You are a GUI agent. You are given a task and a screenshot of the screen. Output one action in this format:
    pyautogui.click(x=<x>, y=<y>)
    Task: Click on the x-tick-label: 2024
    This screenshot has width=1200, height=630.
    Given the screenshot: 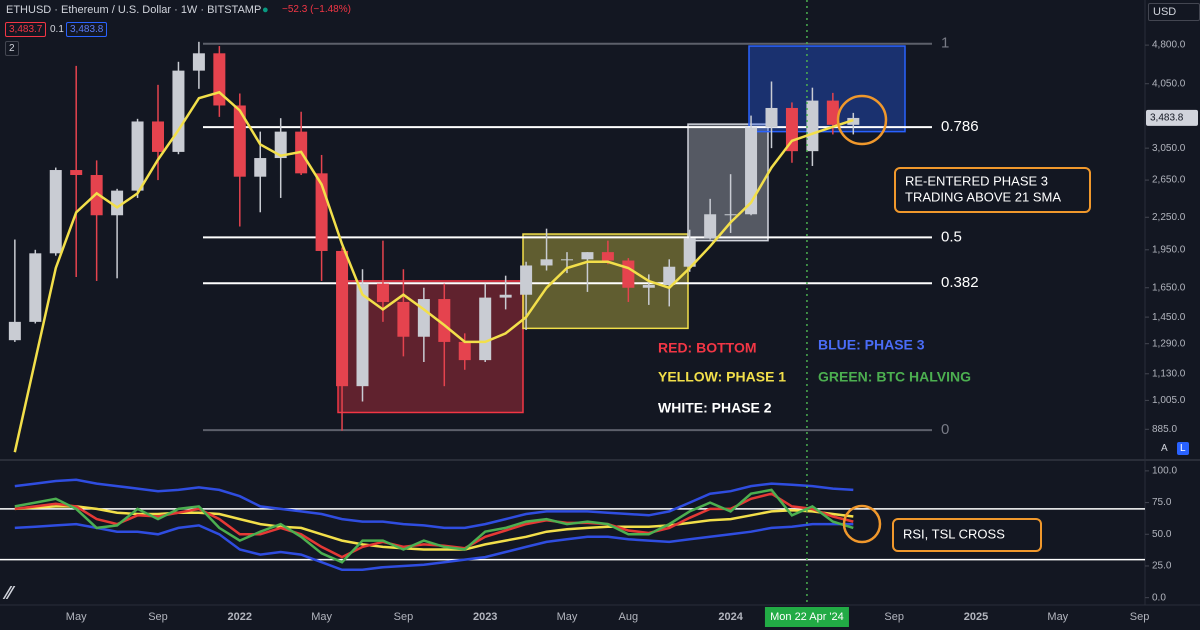 What is the action you would take?
    pyautogui.click(x=730, y=617)
    